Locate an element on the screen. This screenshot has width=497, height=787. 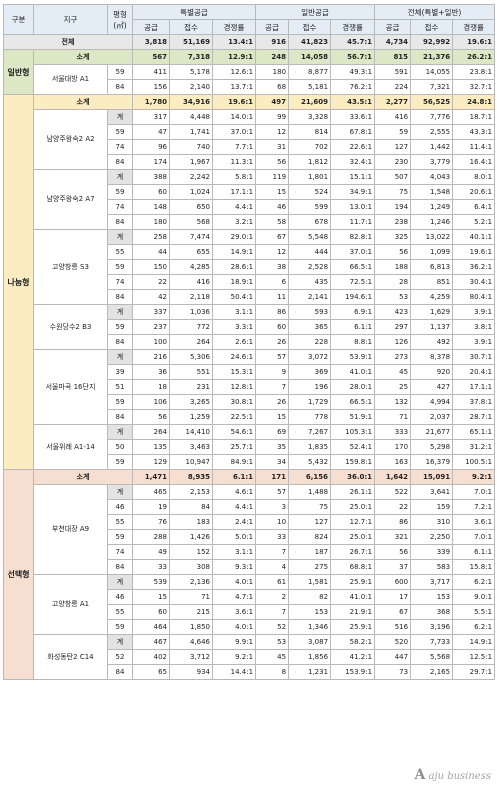
cell: 52.4:1 is located at coordinates (353, 447).